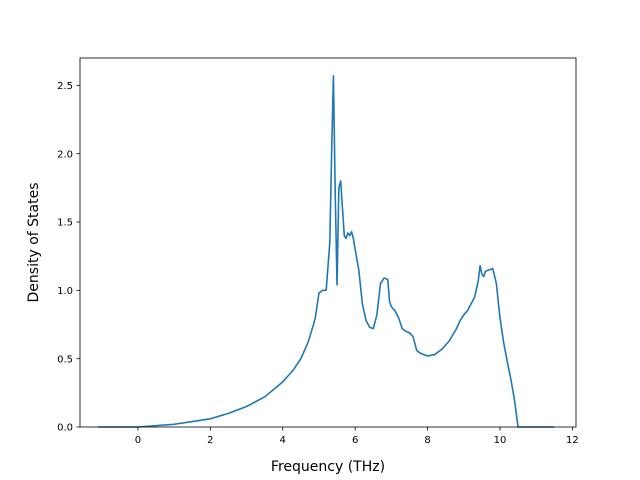 This screenshot has height=480, width=640. Describe the element at coordinates (427, 440) in the screenshot. I see `x-tick-label: 8` at that location.